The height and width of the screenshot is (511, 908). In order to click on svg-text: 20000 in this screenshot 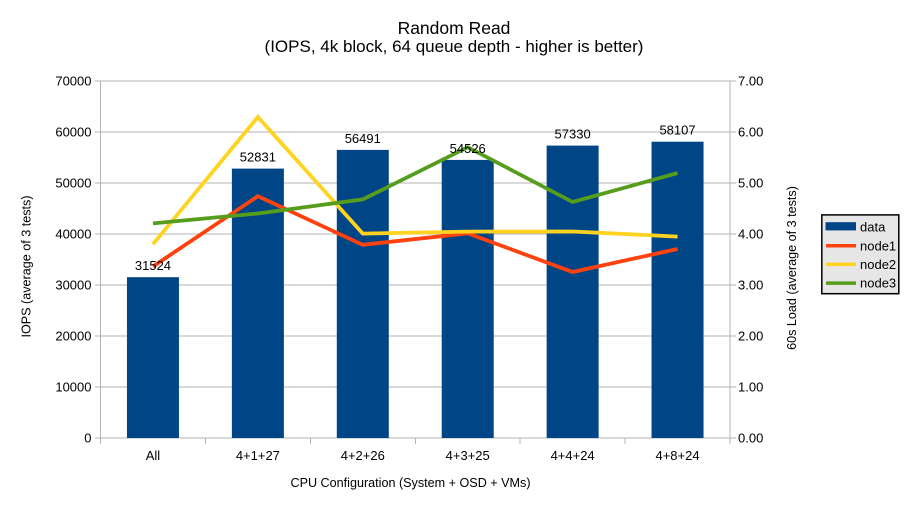, I will do `click(73, 336)`.